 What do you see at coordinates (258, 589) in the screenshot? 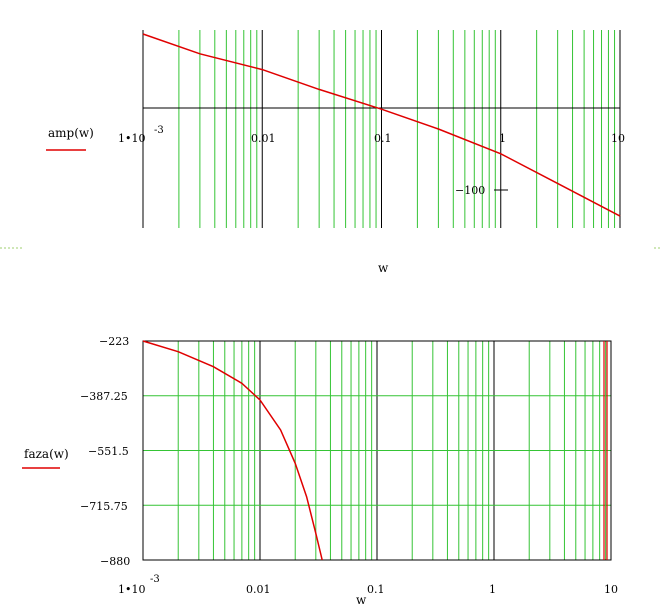
I see `faza-xtick-0.01: 0.01` at bounding box center [258, 589].